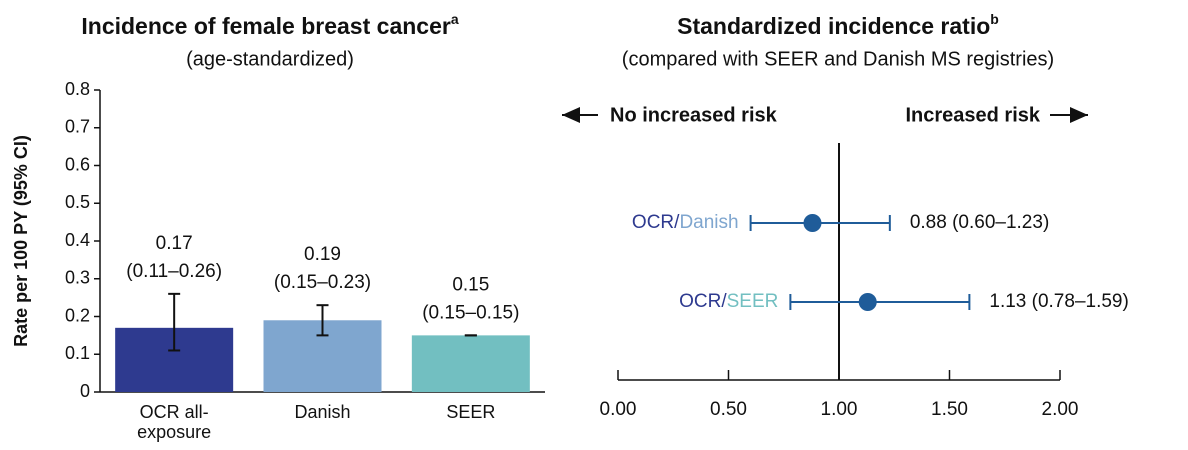 The width and height of the screenshot is (1188, 450). What do you see at coordinates (708, 222) in the screenshot?
I see `row-label-part: Danish` at bounding box center [708, 222].